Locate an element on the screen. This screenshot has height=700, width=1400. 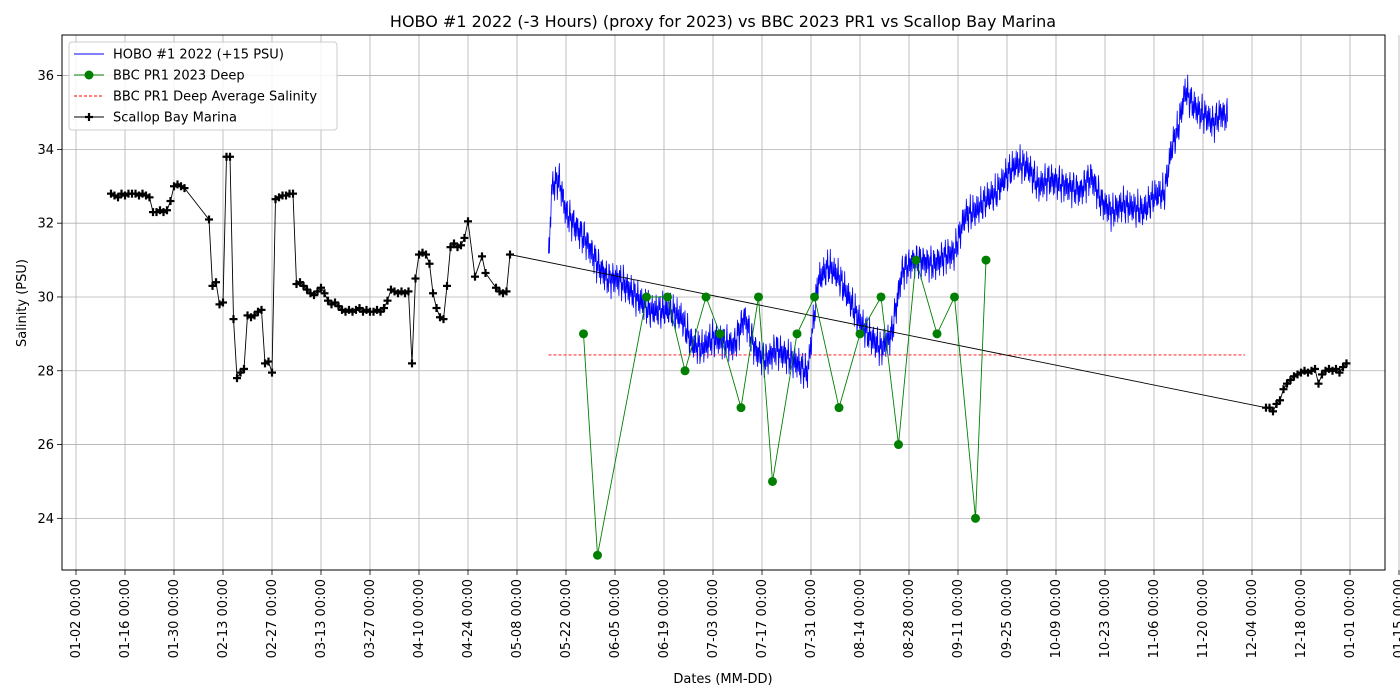
x-tick-label: 01-15 00:00 is located at coordinates (1396, 618).